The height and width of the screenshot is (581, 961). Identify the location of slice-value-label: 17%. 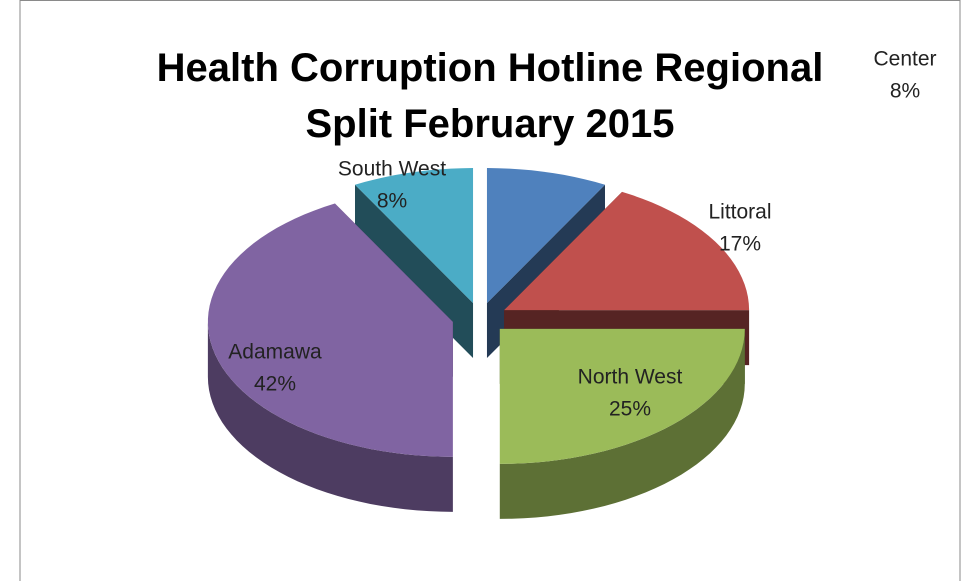
(740, 244).